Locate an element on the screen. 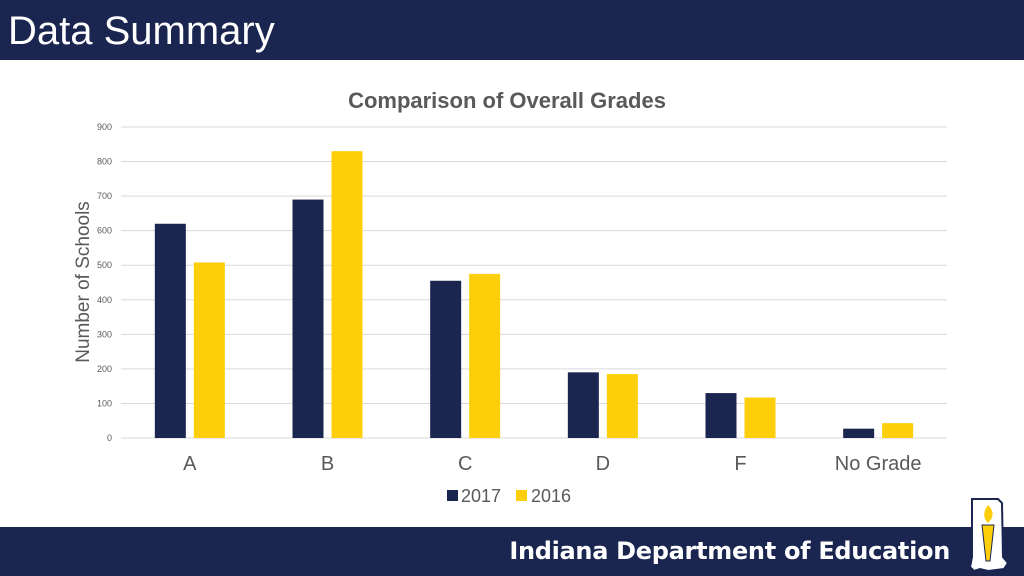 This screenshot has width=1024, height=576. x-category-label: B is located at coordinates (327, 464).